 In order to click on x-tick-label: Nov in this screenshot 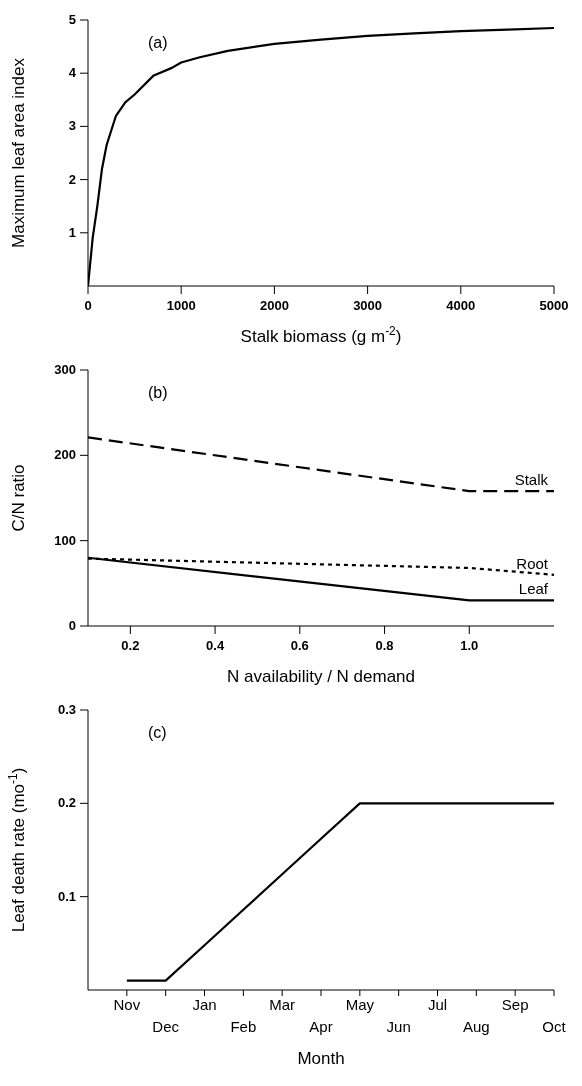, I will do `click(127, 1004)`.